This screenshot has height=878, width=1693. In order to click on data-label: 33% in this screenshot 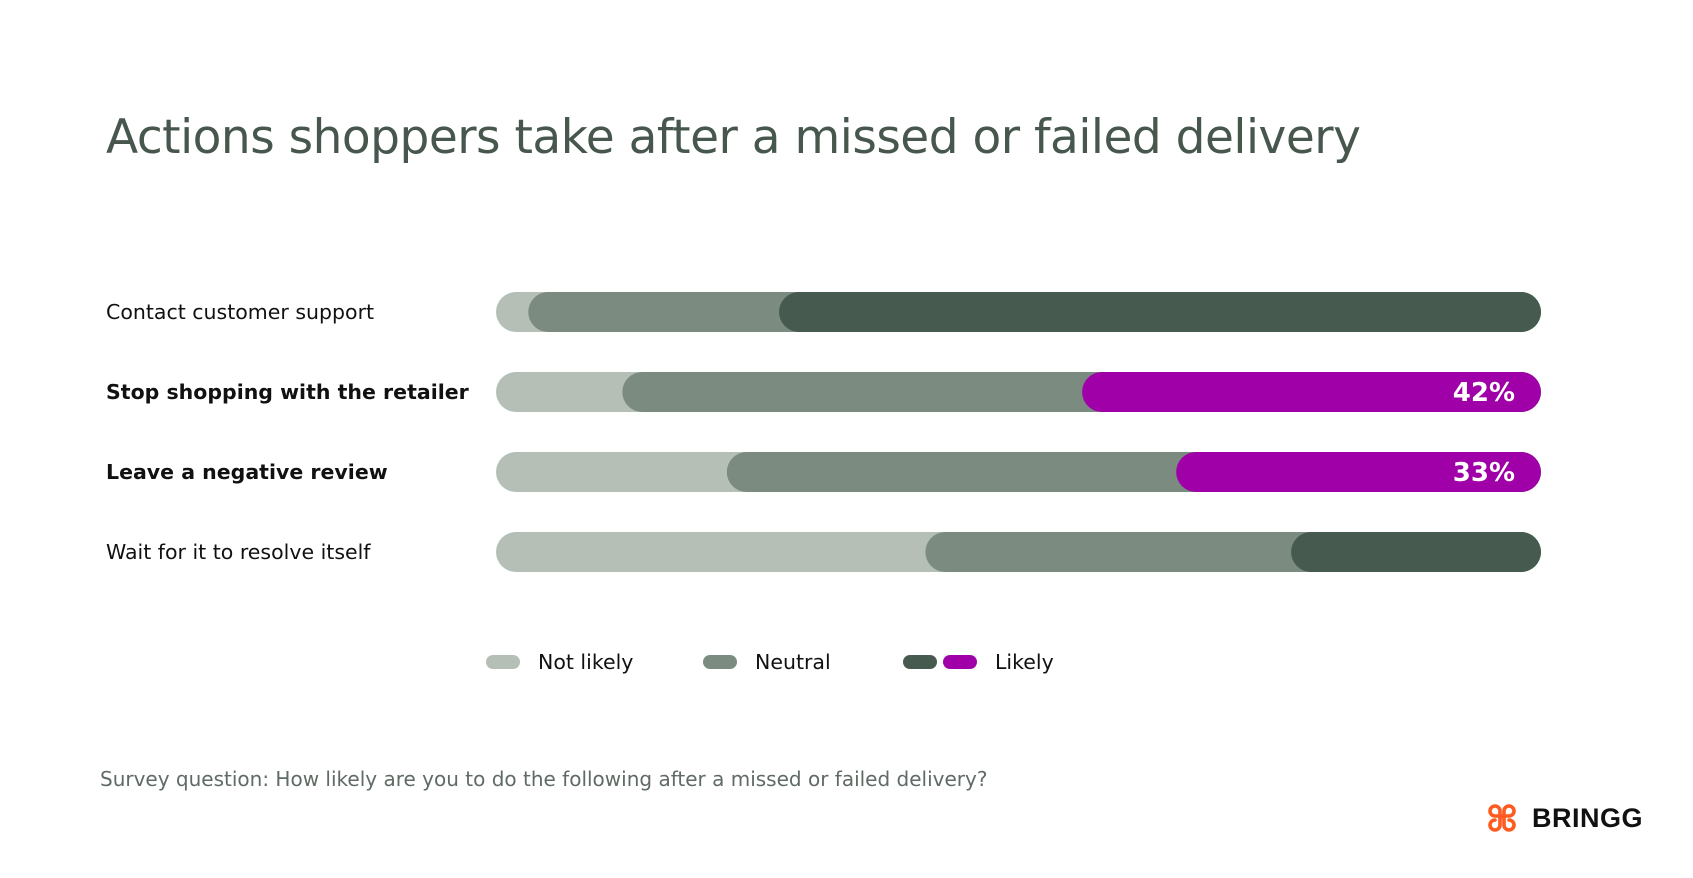, I will do `click(1484, 473)`.